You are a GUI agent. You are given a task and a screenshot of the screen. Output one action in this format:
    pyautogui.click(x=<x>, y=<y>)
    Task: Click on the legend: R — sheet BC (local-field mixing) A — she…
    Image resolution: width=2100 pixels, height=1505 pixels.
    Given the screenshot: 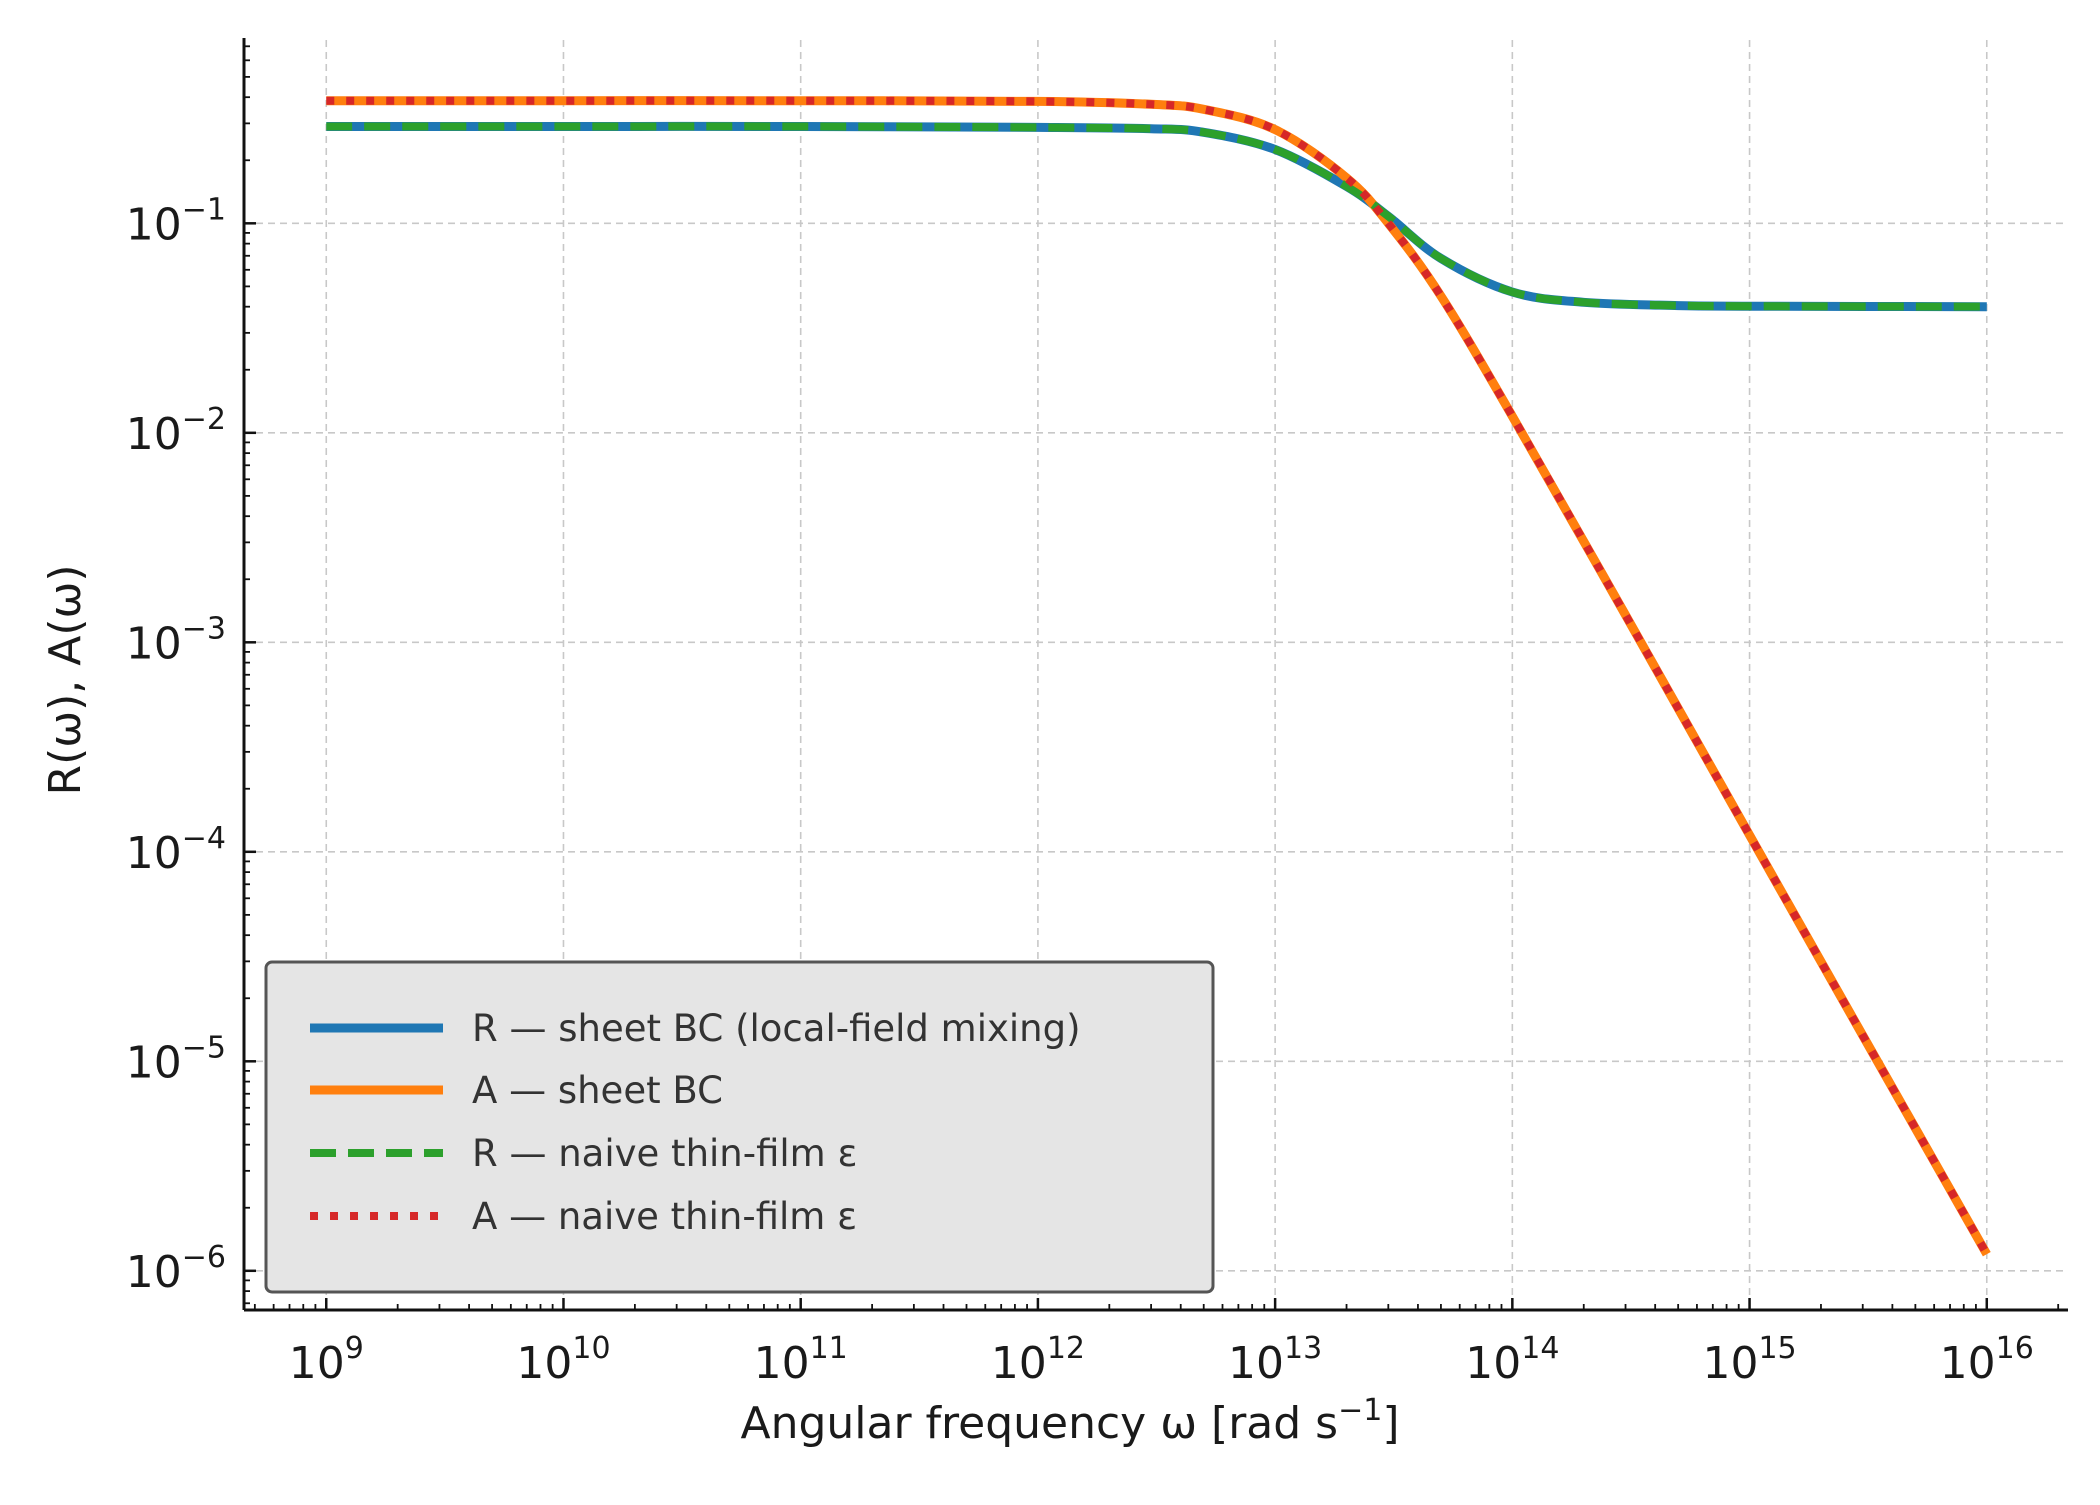 What is the action you would take?
    pyautogui.click(x=739, y=1127)
    